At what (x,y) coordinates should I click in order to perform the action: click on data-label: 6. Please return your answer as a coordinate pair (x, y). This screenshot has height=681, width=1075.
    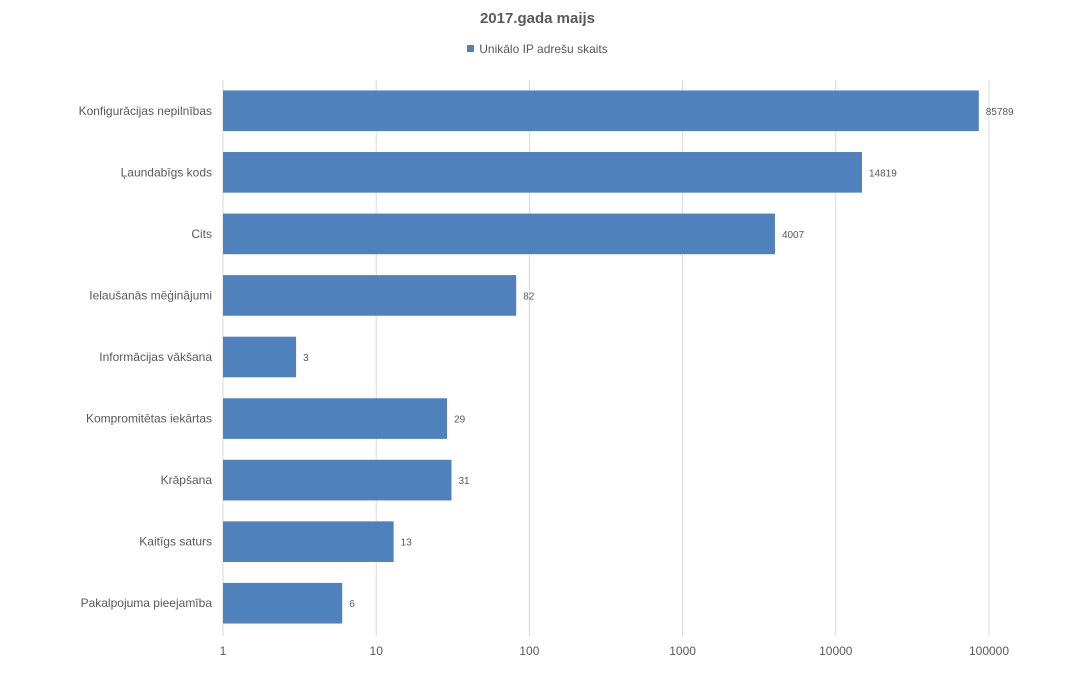
    Looking at the image, I should click on (352, 604).